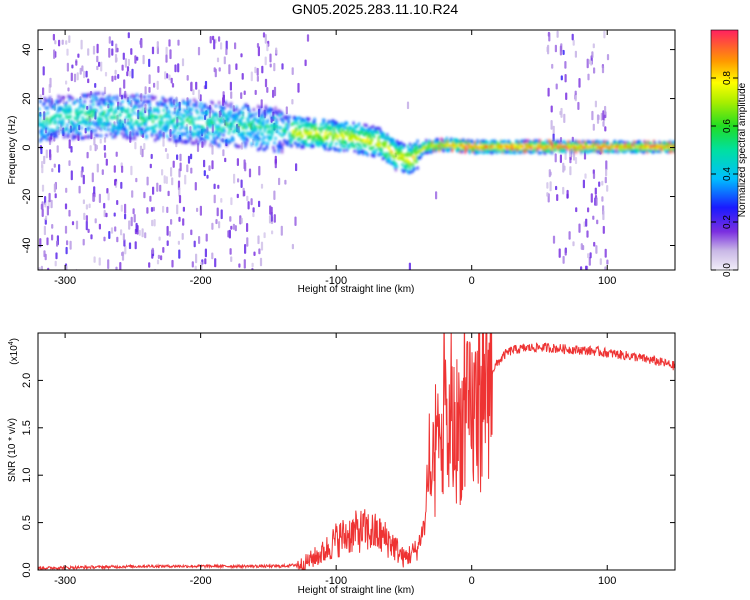 This screenshot has width=750, height=600. Describe the element at coordinates (356, 133) in the screenshot. I see `spectrogram-frequency-band` at that location.